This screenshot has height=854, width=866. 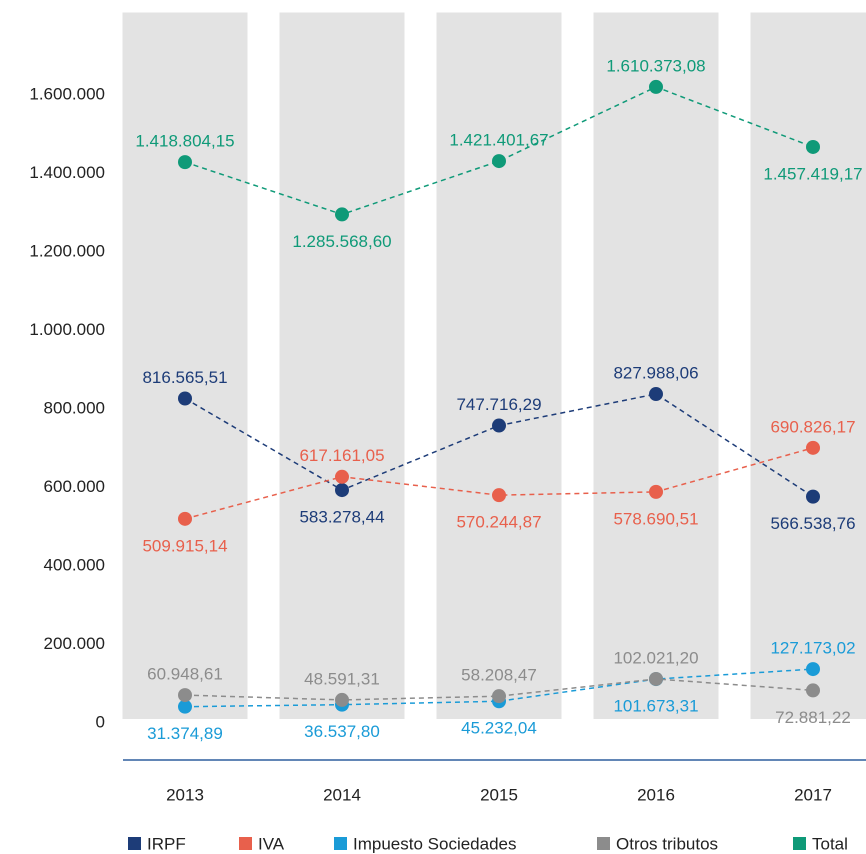 I want to click on legend-label: Impuesto Sociedades, so click(x=435, y=843).